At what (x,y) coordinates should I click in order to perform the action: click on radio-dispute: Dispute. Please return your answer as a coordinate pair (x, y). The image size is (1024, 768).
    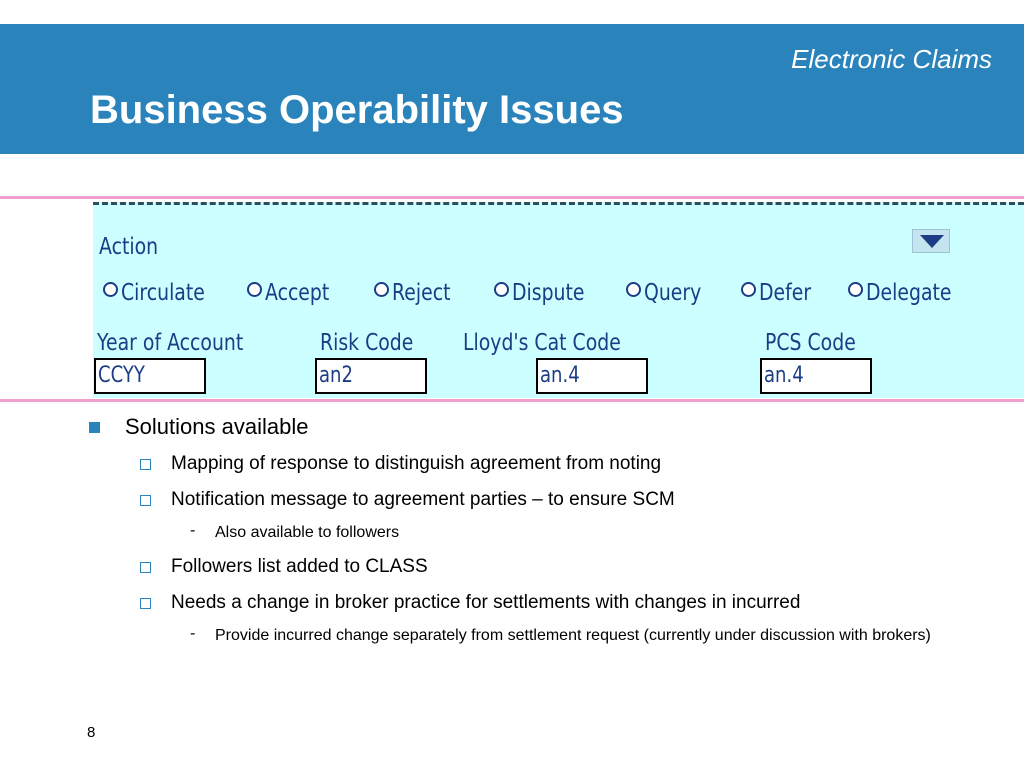
    Looking at the image, I should click on (547, 295).